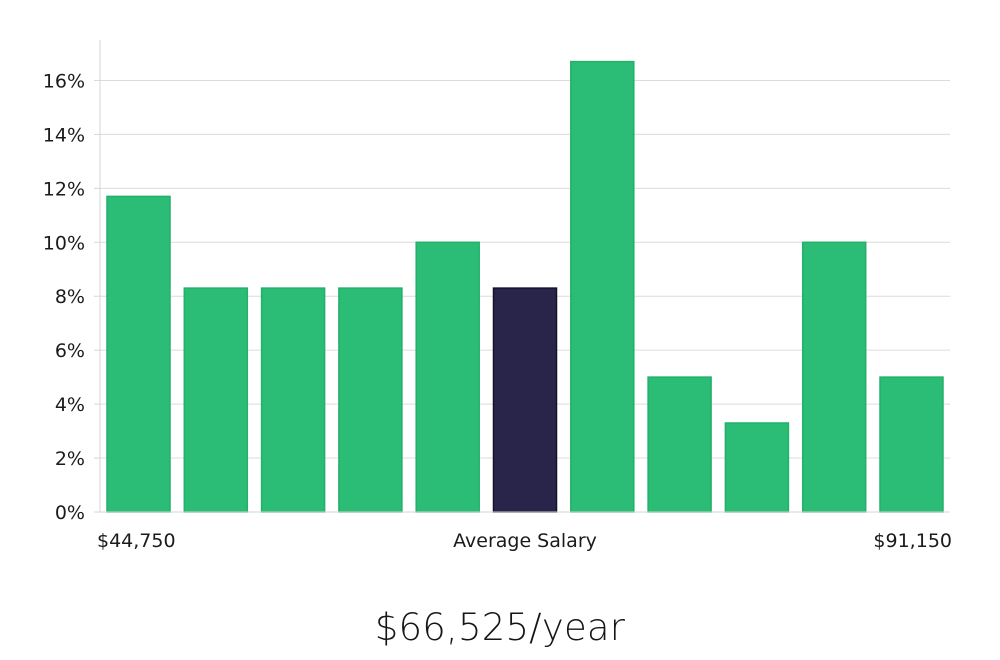 Image resolution: width=1000 pixels, height=660 pixels. I want to click on y-tick-label: 0%, so click(70, 513).